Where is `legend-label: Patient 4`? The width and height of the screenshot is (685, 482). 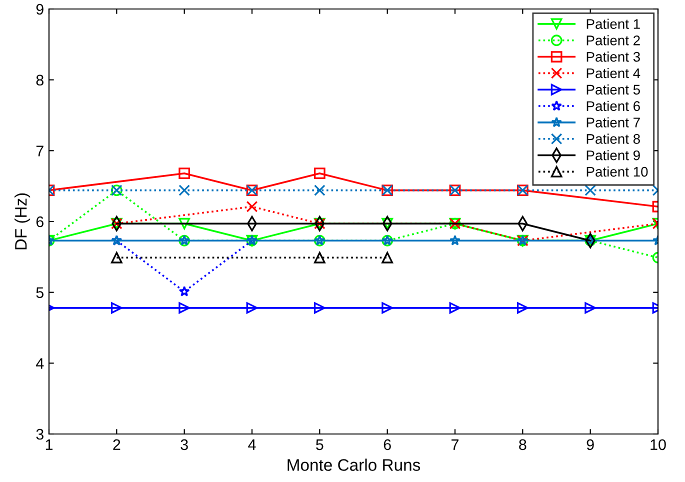 legend-label: Patient 4 is located at coordinates (613, 73).